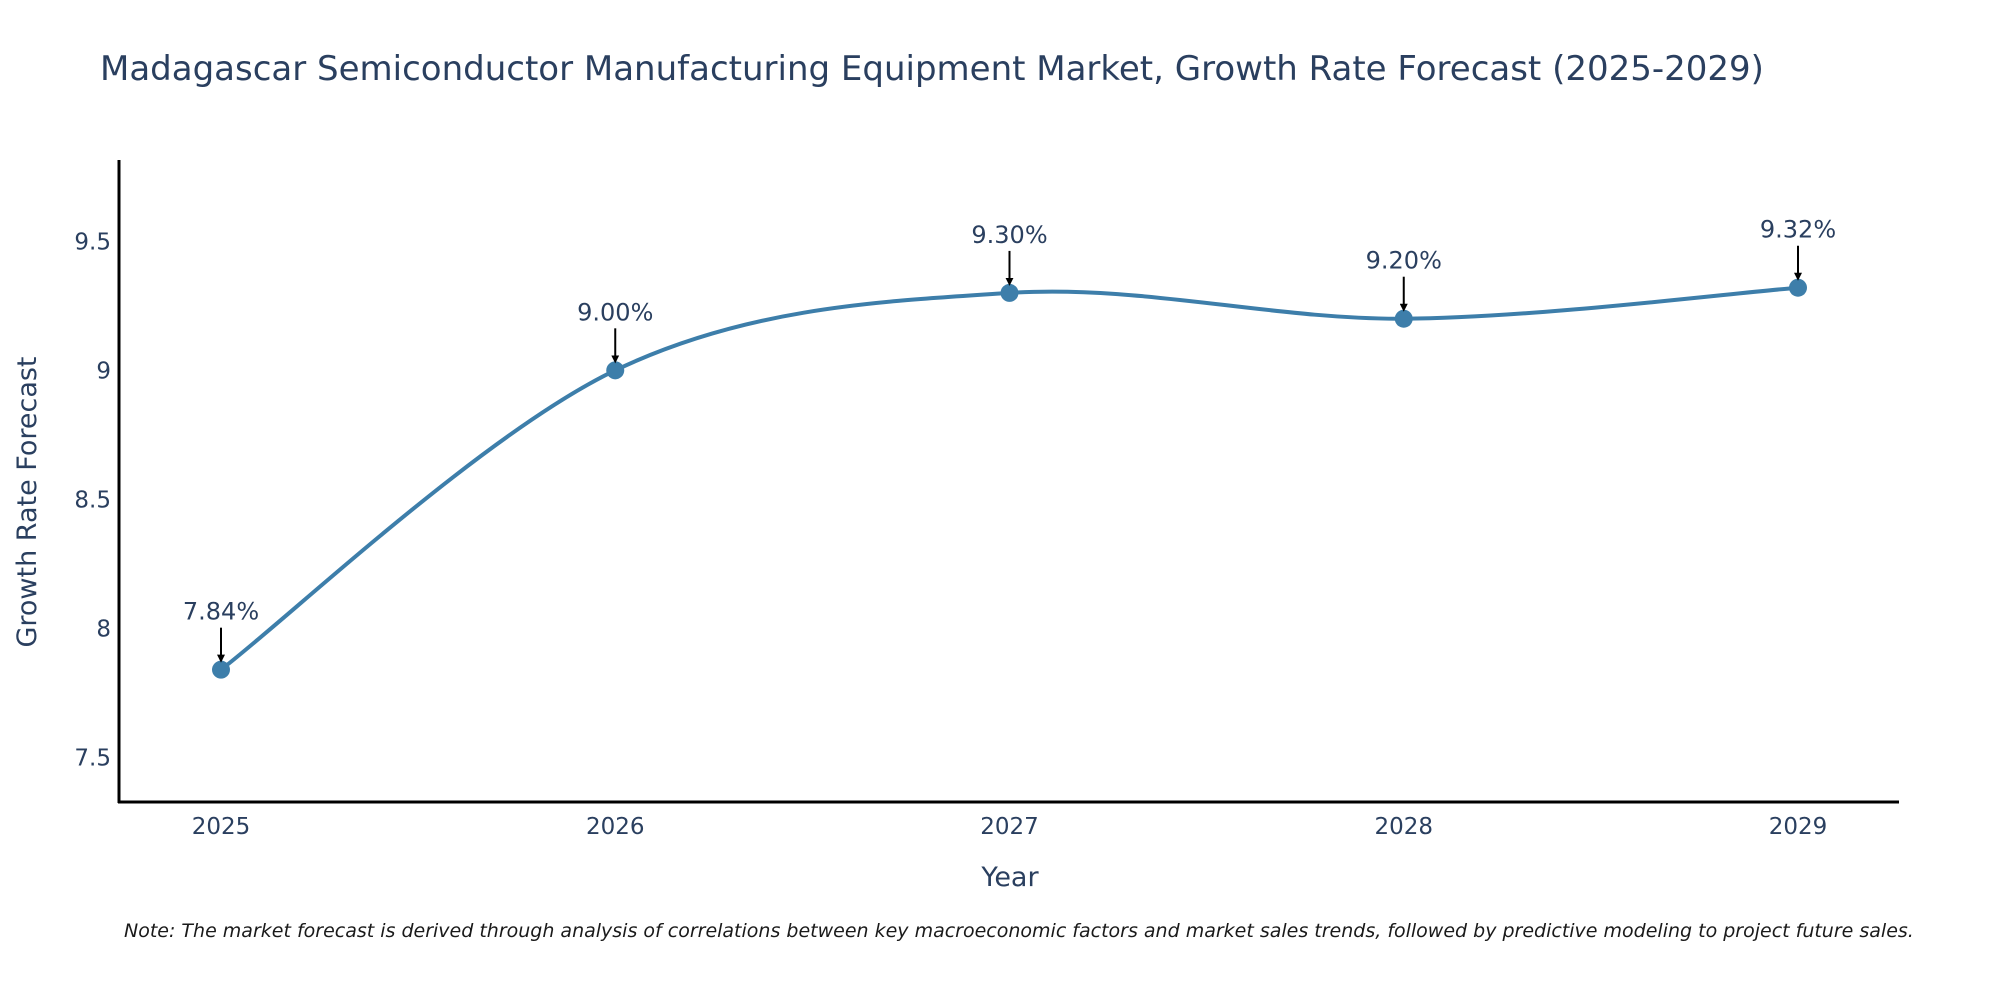  I want to click on x-axis-title: Year, so click(1009, 877).